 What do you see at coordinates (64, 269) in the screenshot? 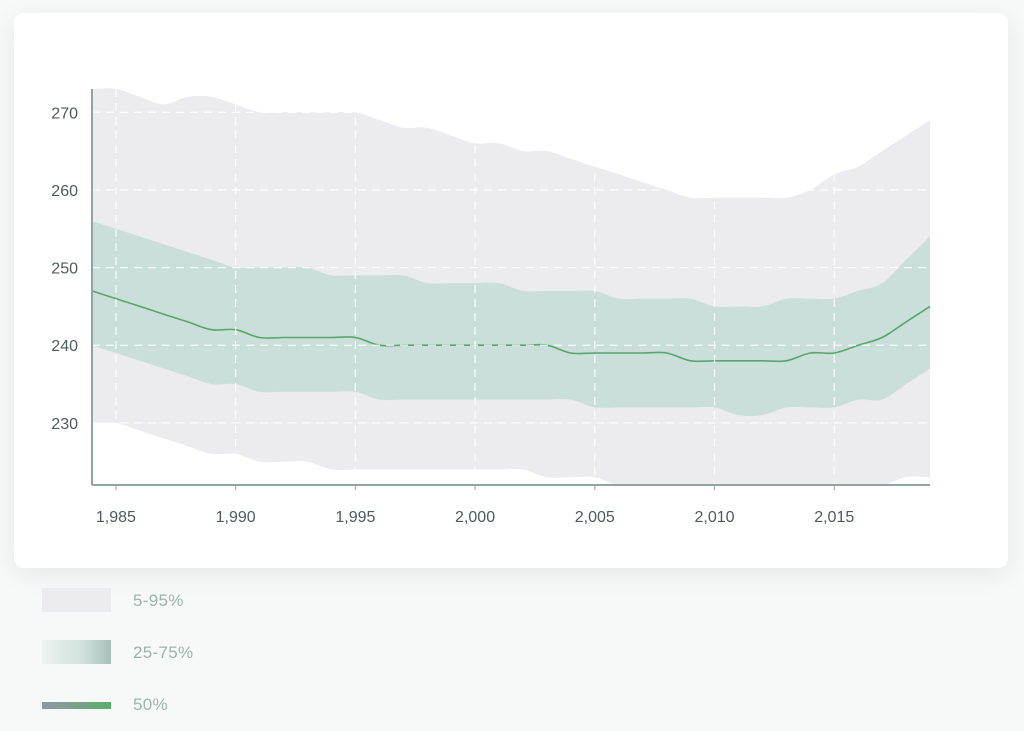
I see `y-tick-label: 250` at bounding box center [64, 269].